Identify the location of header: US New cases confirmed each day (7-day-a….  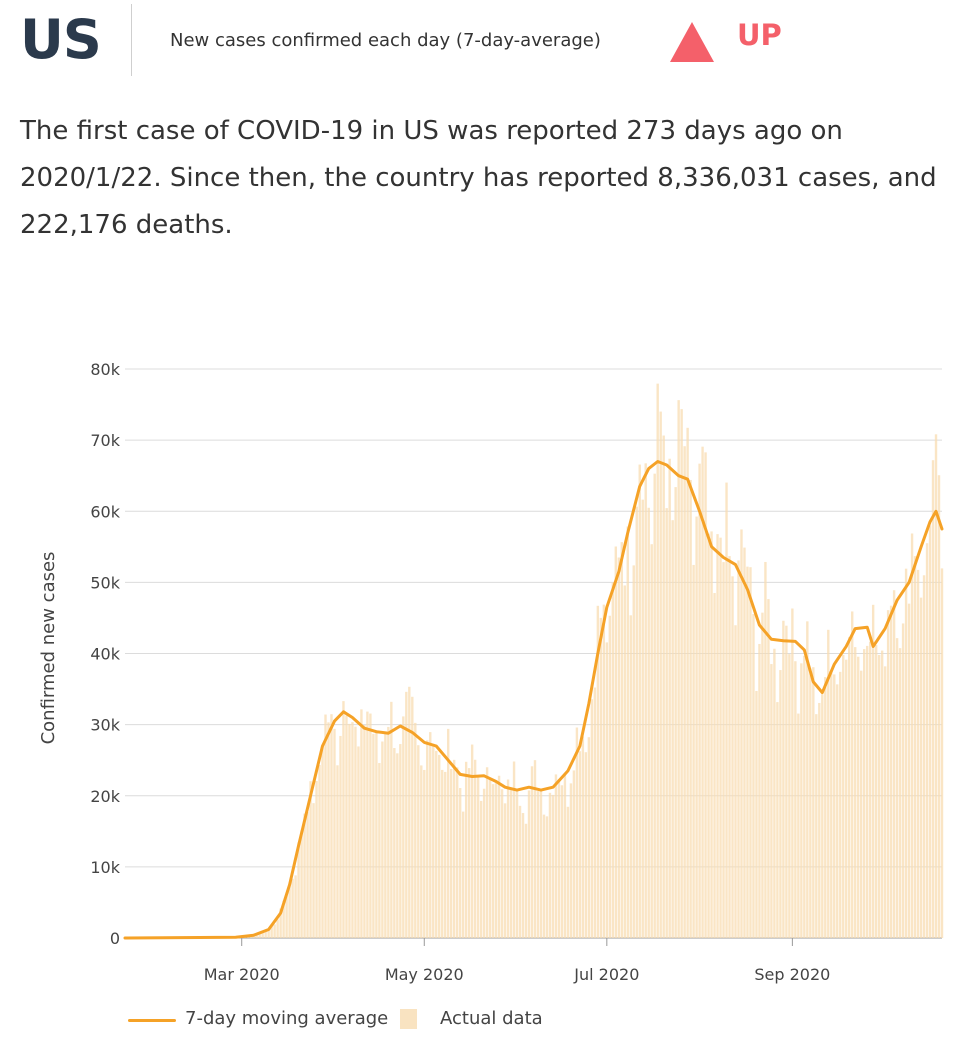
(485, 40).